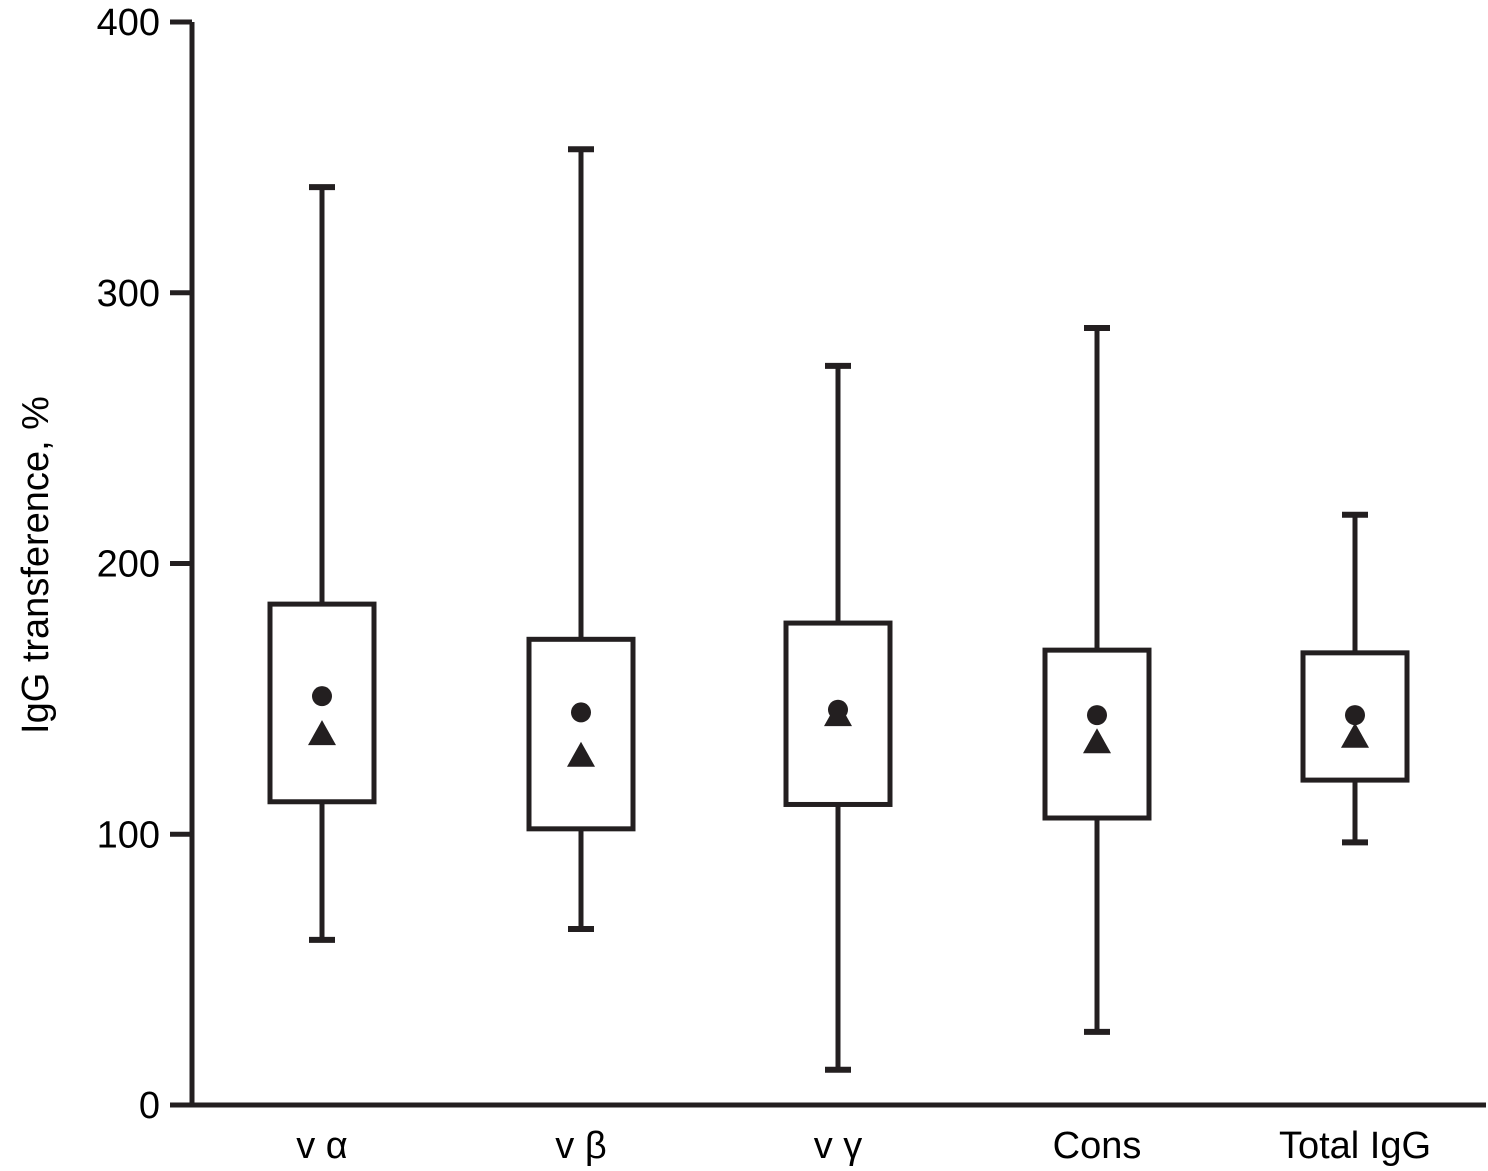 The image size is (1488, 1171). I want to click on x-category-label: Total IgG, so click(1355, 1146).